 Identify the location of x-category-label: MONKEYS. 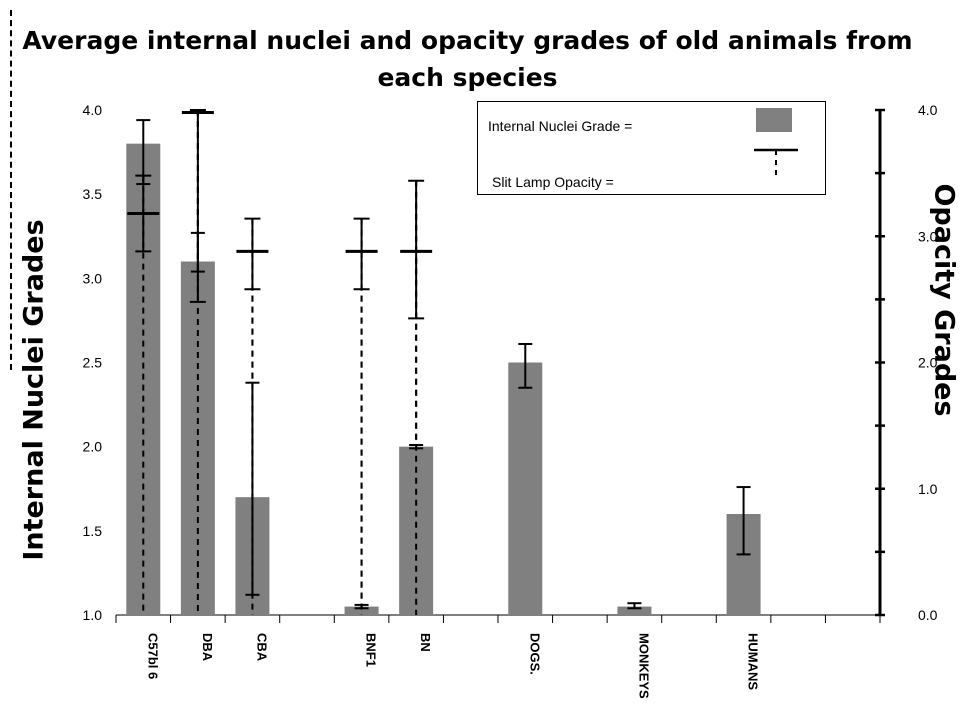
(643, 666).